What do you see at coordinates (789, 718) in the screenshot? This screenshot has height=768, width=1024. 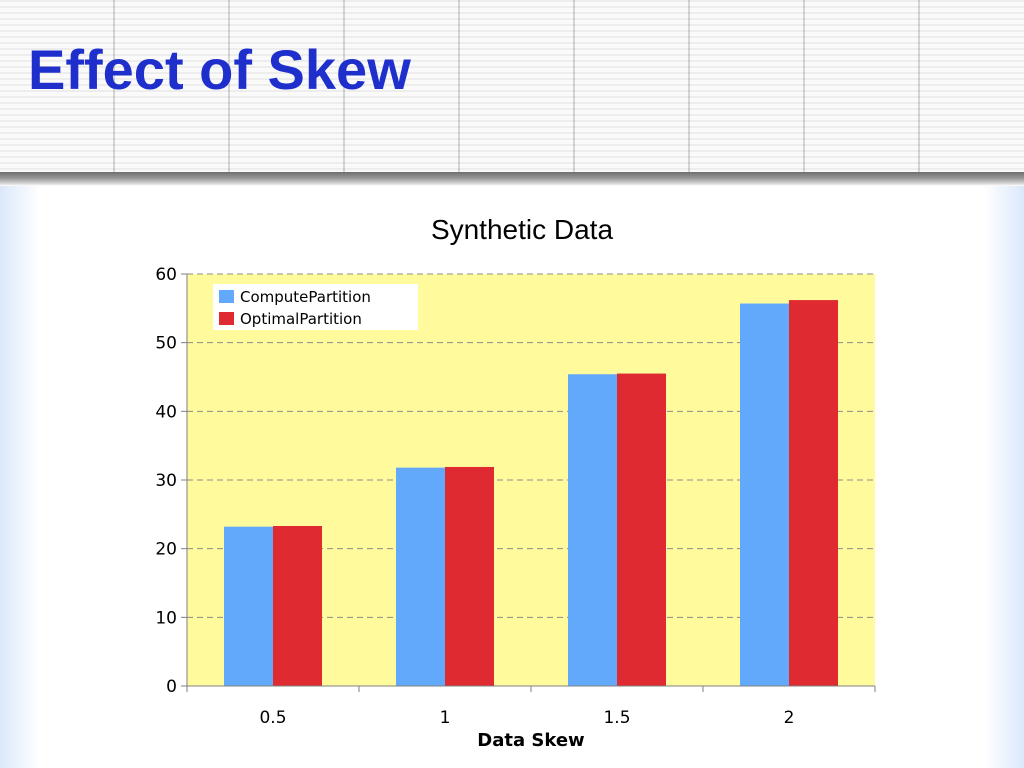 I see `x-tick-label: 2` at bounding box center [789, 718].